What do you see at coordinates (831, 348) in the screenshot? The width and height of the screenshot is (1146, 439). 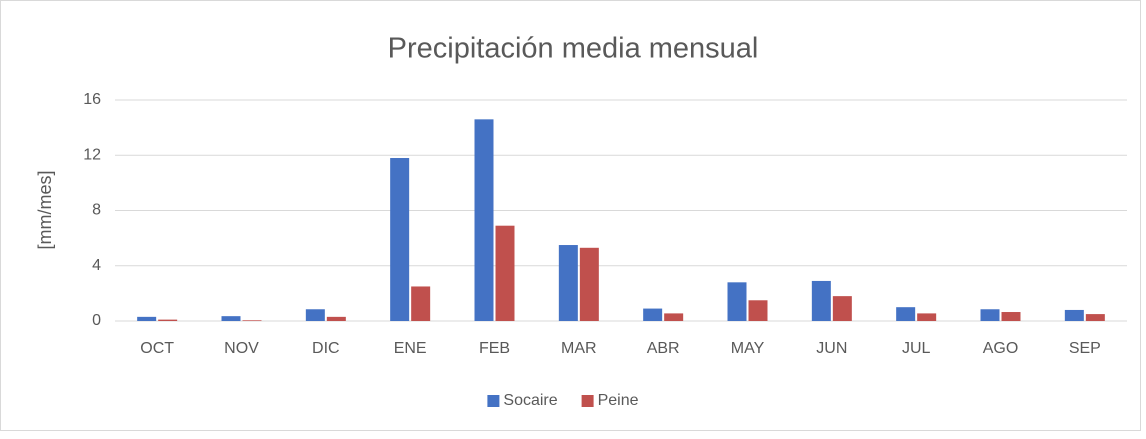 I see `x-tick-label: JUN` at bounding box center [831, 348].